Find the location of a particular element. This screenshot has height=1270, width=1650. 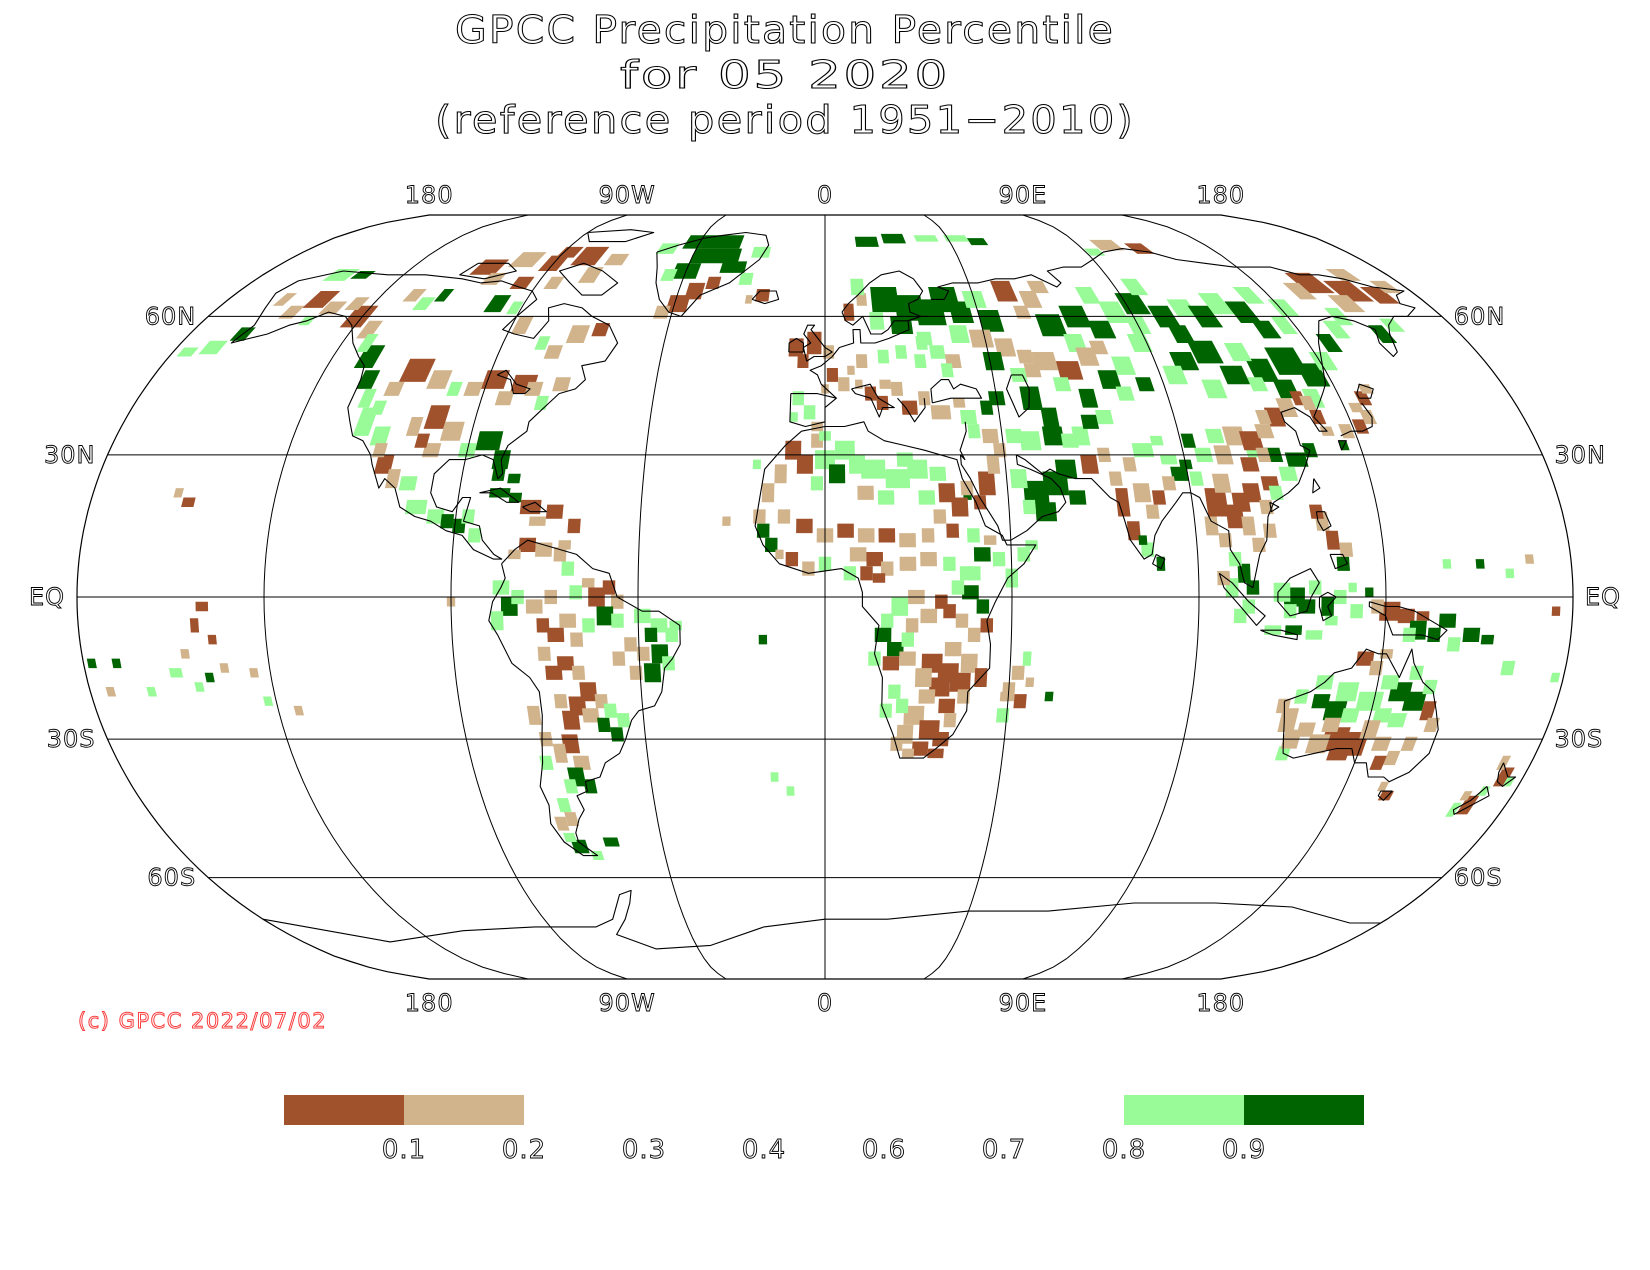

lat-label-left: EQ is located at coordinates (47, 597).